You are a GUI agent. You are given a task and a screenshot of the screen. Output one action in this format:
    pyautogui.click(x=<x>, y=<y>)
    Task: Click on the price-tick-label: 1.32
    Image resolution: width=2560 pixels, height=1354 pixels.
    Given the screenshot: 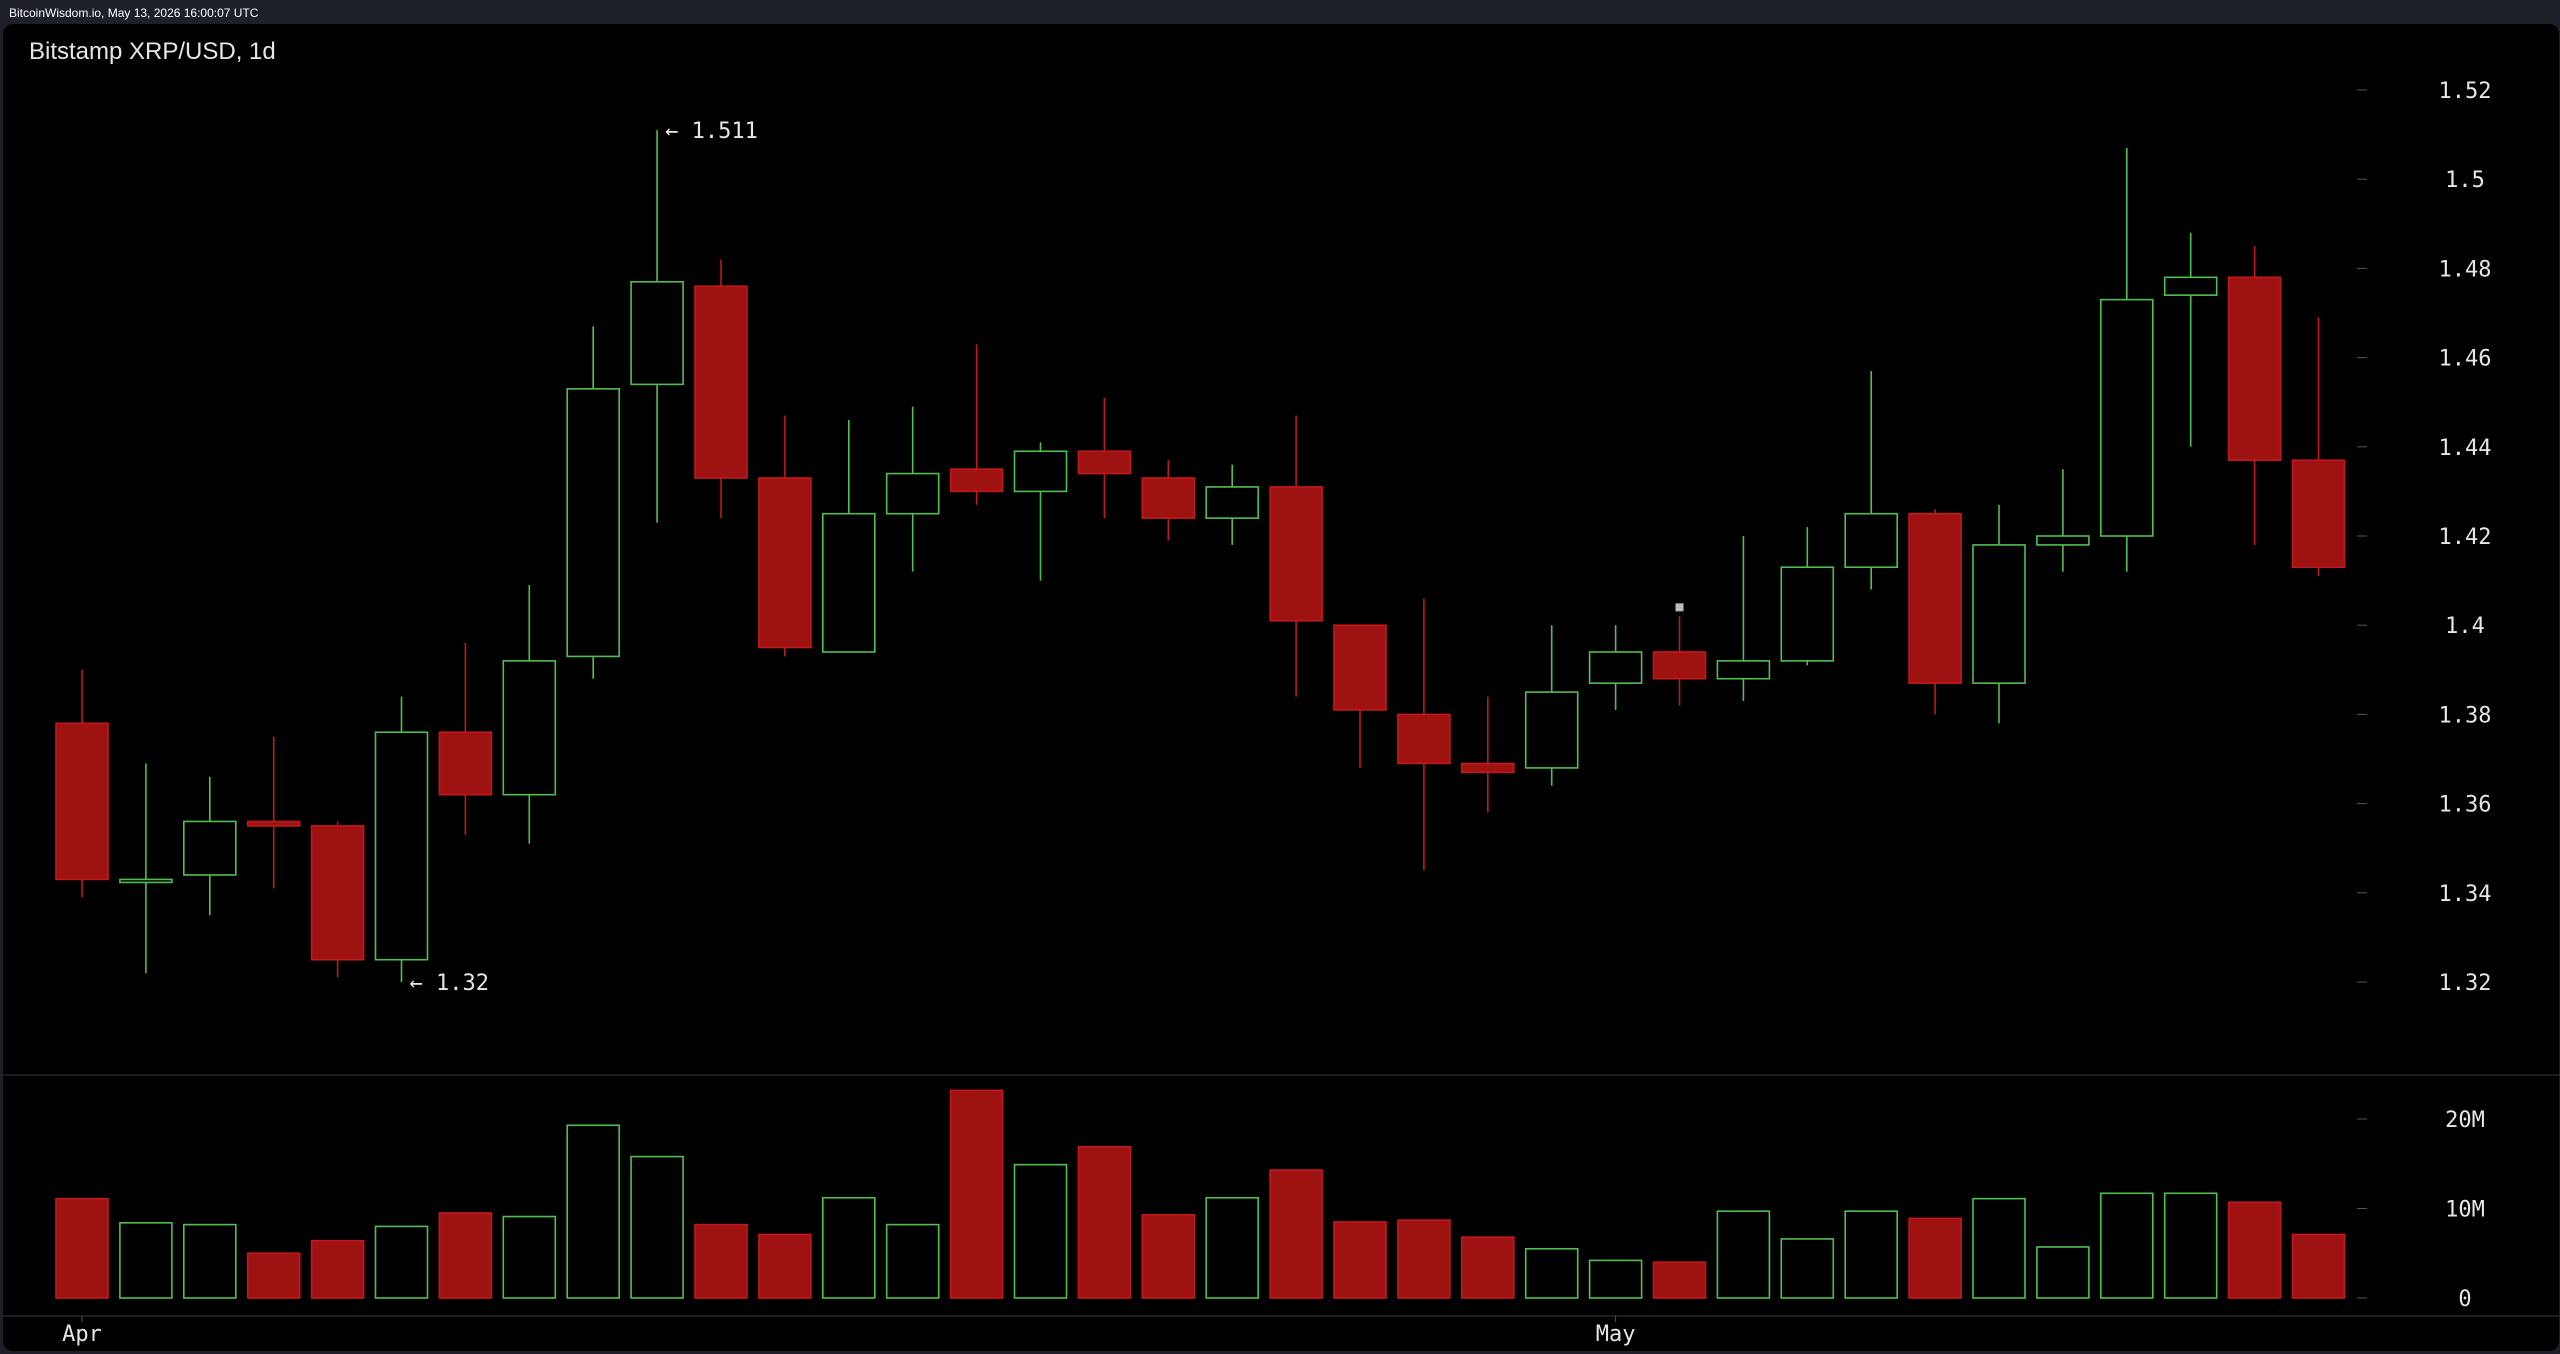 What is the action you would take?
    pyautogui.click(x=2465, y=983)
    